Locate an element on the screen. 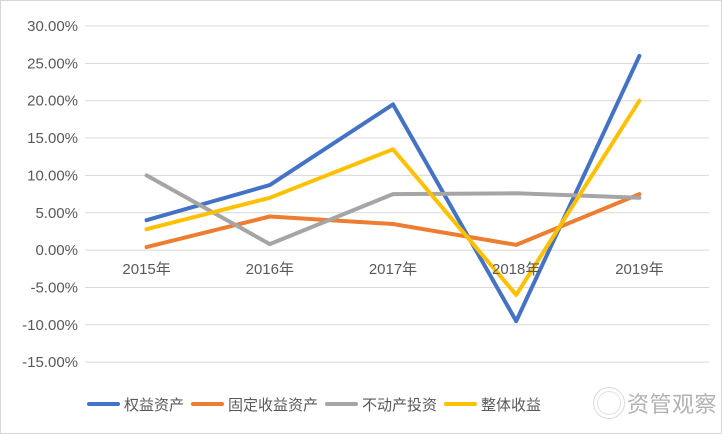  y-axis-tick-label: -5.00% is located at coordinates (54, 287).